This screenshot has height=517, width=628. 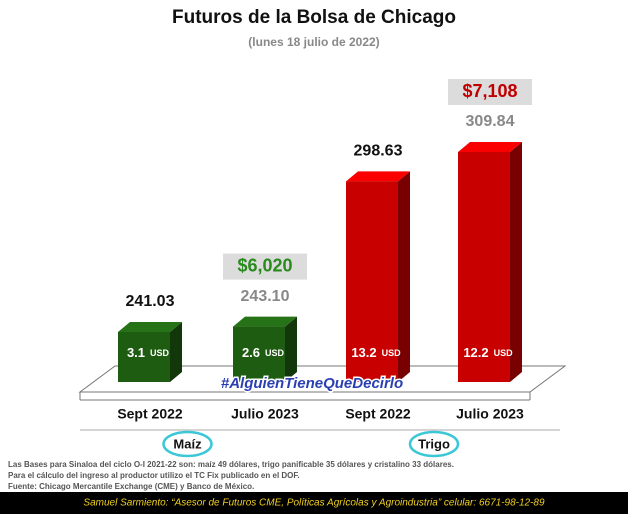 I want to click on price-label: $6,020, so click(x=264, y=265).